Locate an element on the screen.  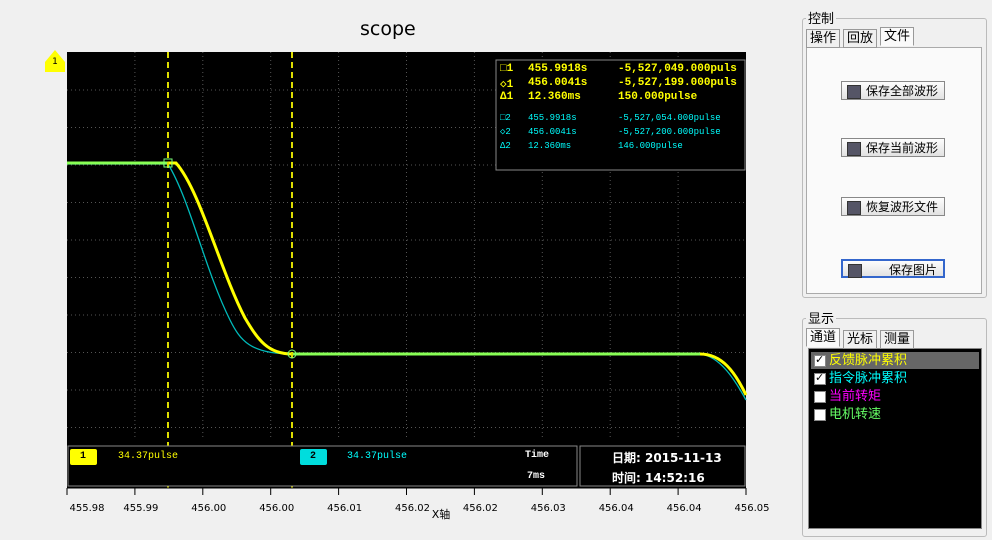
date: 日期: 2015-11-13 is located at coordinates (667, 458).